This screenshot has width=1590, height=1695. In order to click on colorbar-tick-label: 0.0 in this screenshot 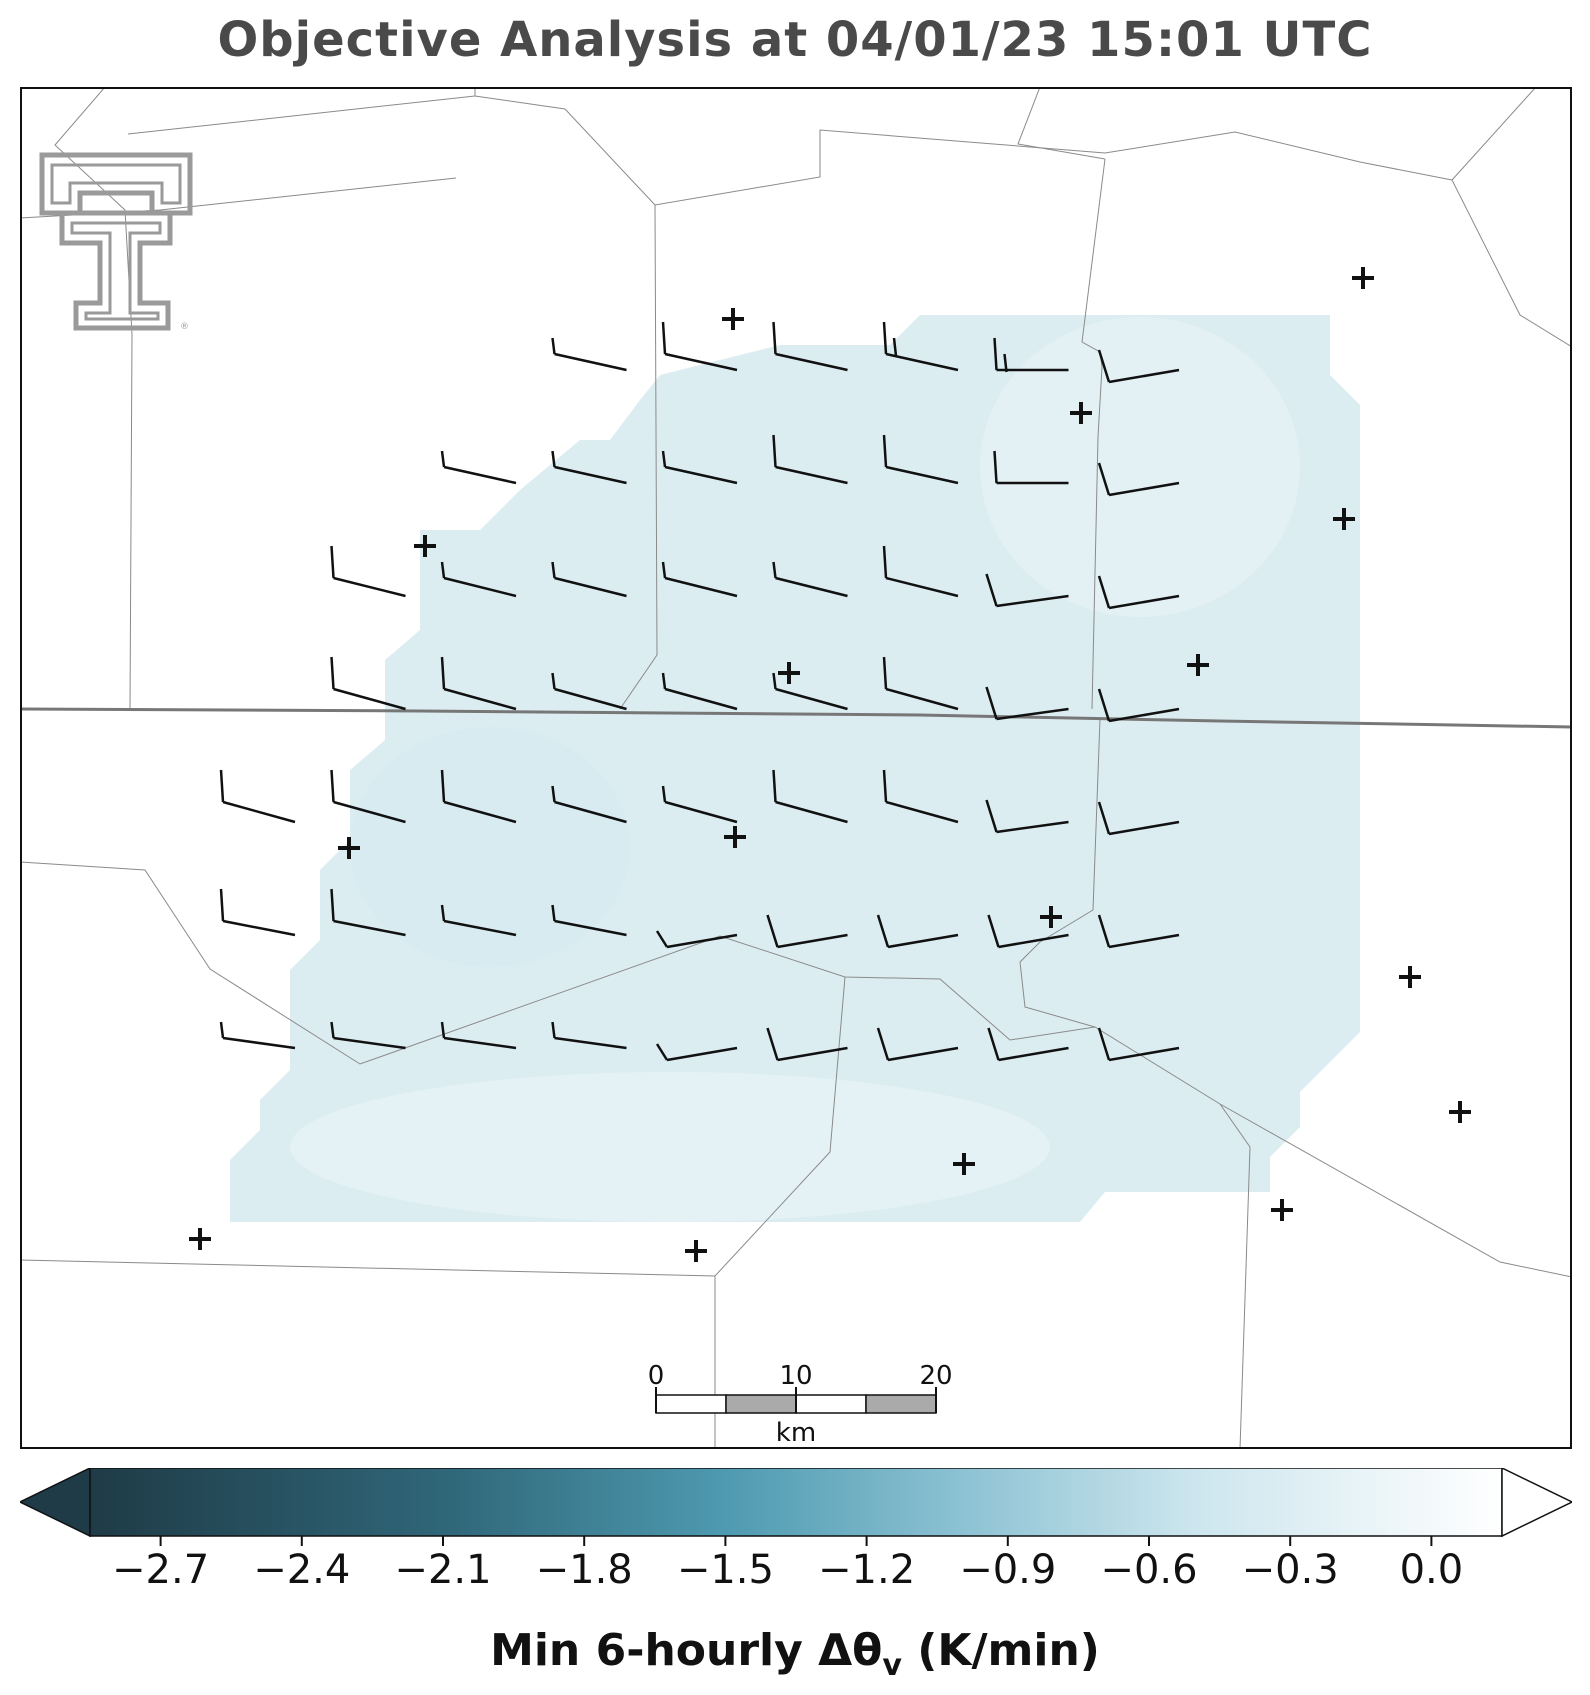, I will do `click(1432, 1570)`.